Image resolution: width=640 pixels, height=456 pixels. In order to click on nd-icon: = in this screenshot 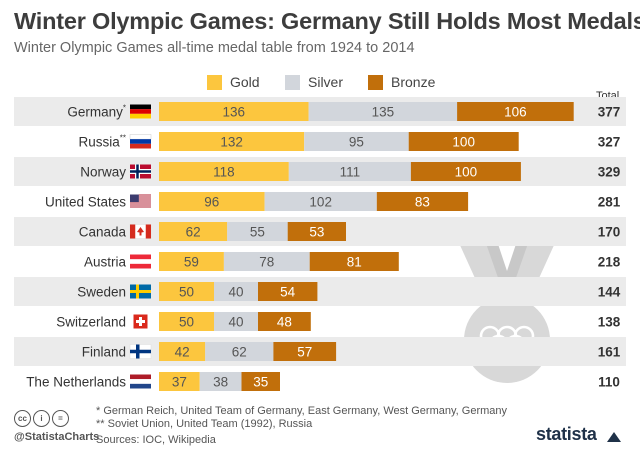, I will do `click(60, 418)`.